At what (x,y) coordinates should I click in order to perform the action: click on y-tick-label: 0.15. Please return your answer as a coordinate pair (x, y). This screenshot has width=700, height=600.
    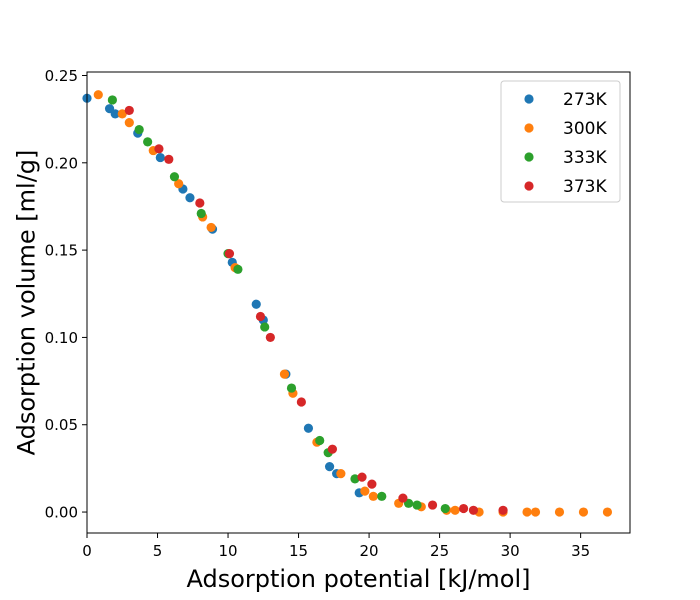
    Looking at the image, I should click on (61, 251).